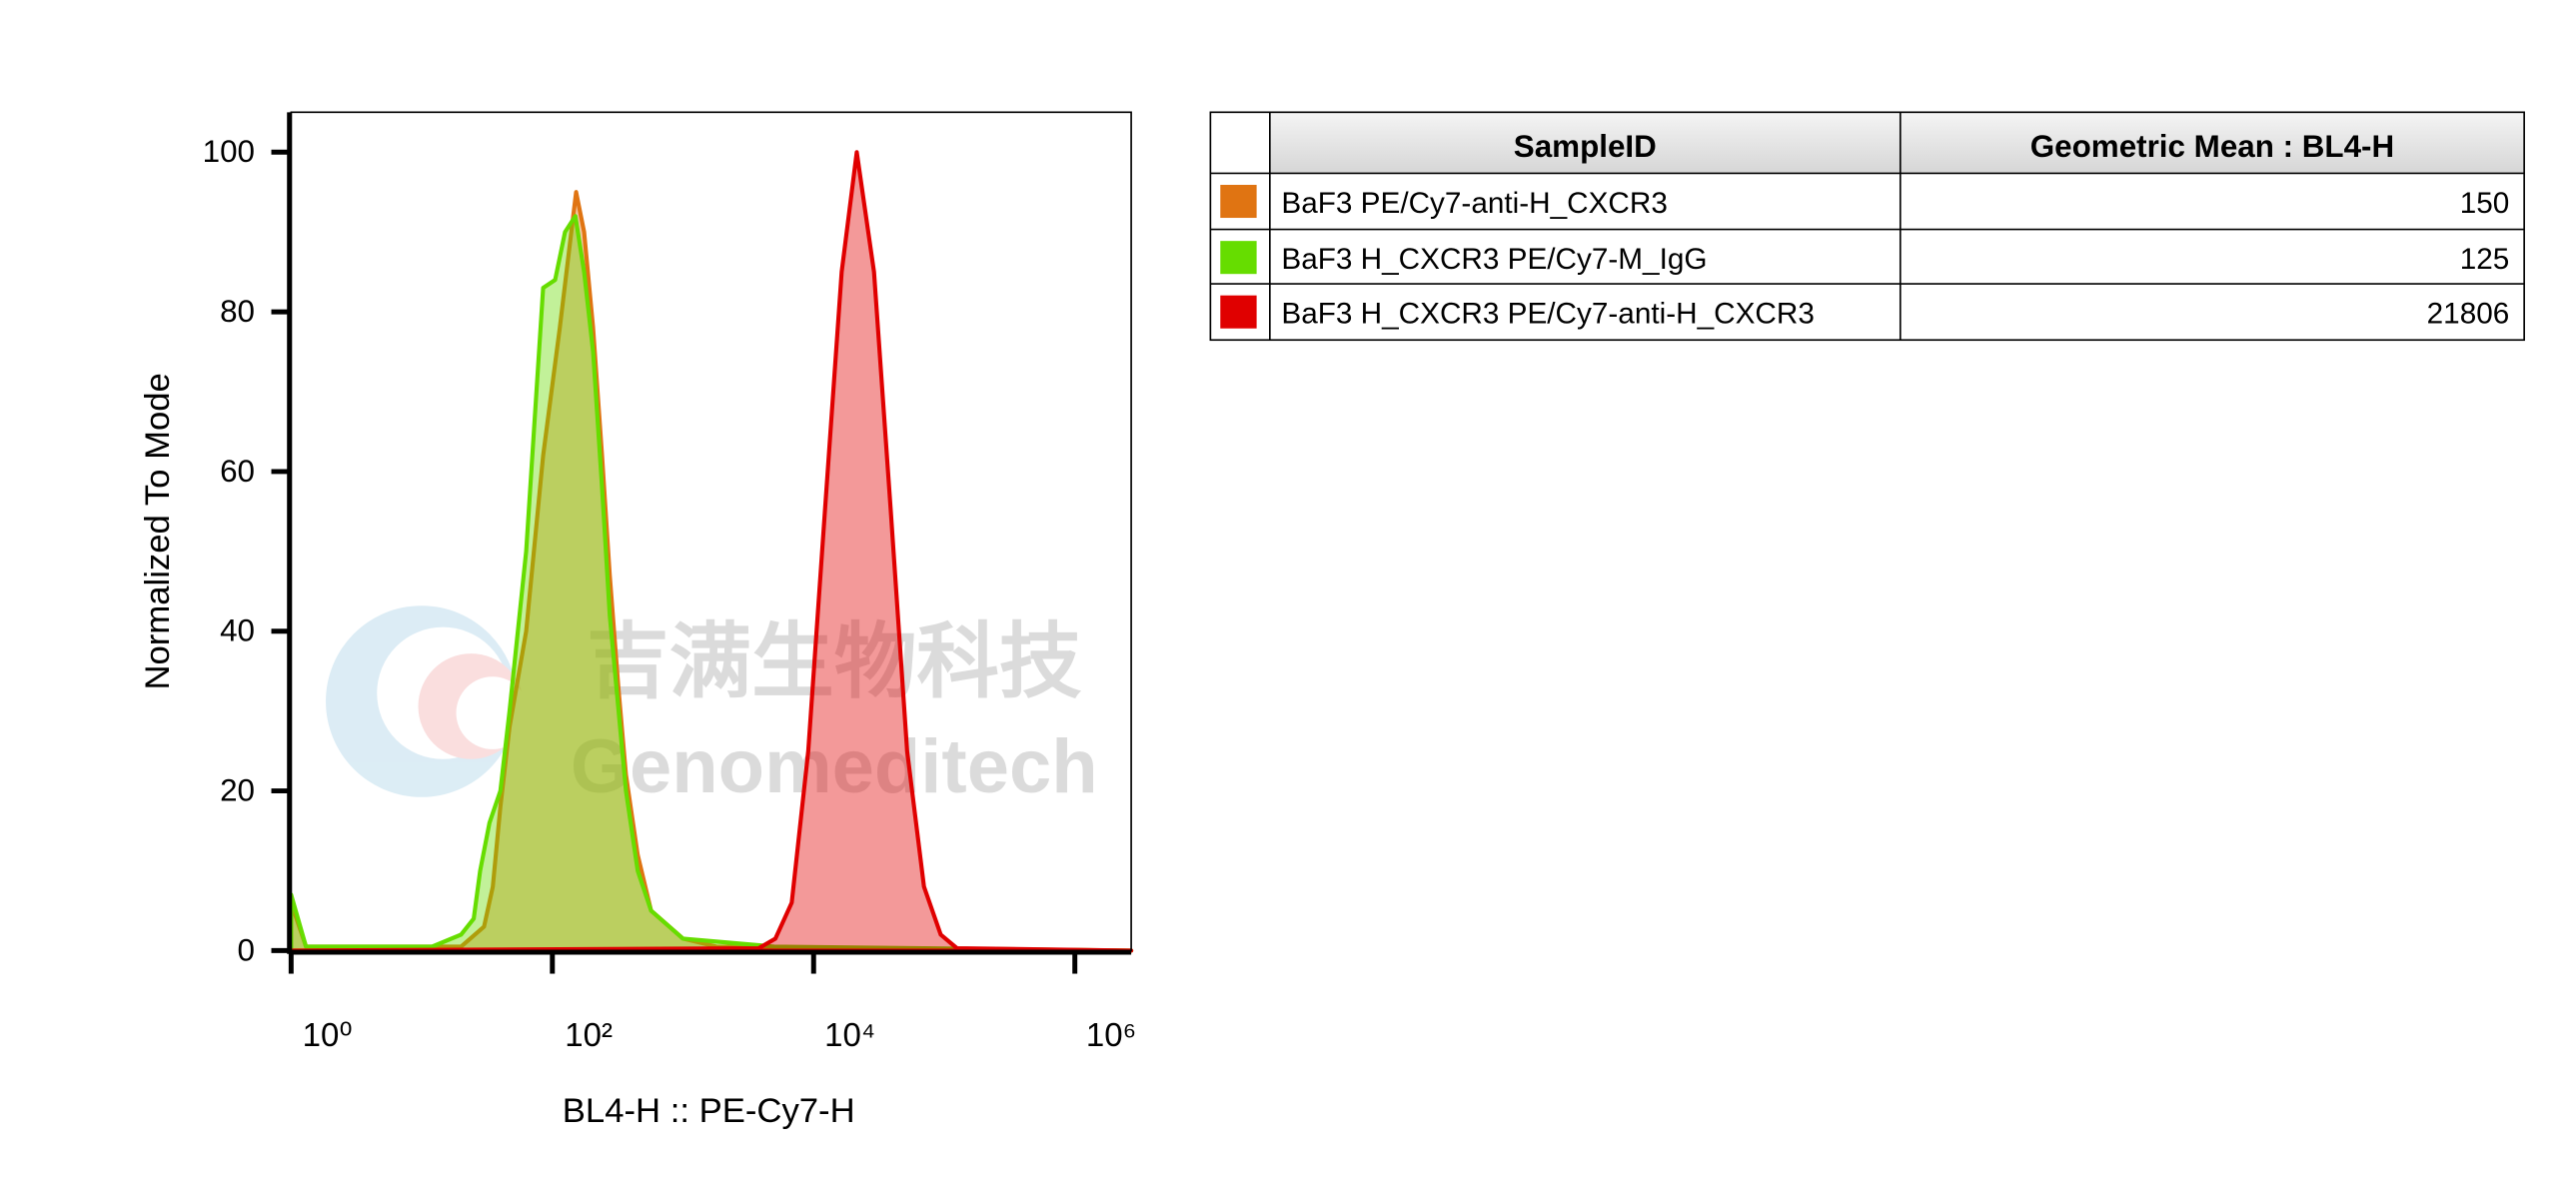 The height and width of the screenshot is (1185, 2576). I want to click on table-header: SampleID, so click(1585, 146).